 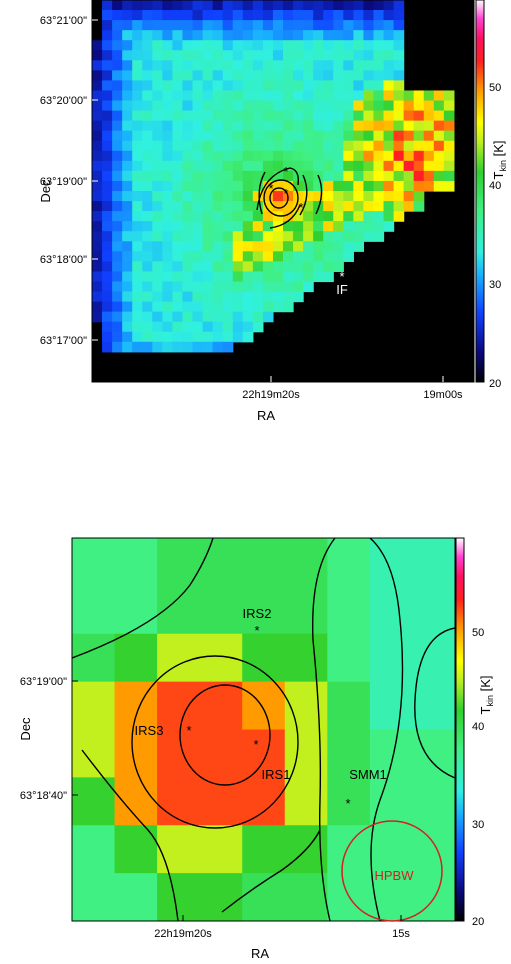 I want to click on top-y-tick-label: 63°17'00", so click(x=63, y=341).